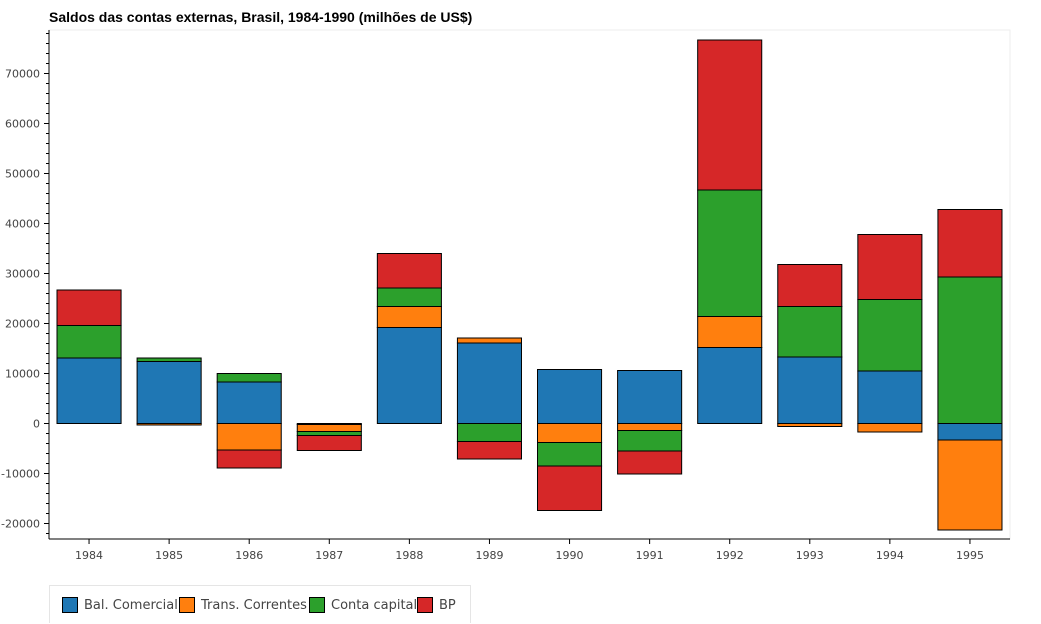  What do you see at coordinates (810, 390) in the screenshot?
I see `bar-bal-comercial-1993` at bounding box center [810, 390].